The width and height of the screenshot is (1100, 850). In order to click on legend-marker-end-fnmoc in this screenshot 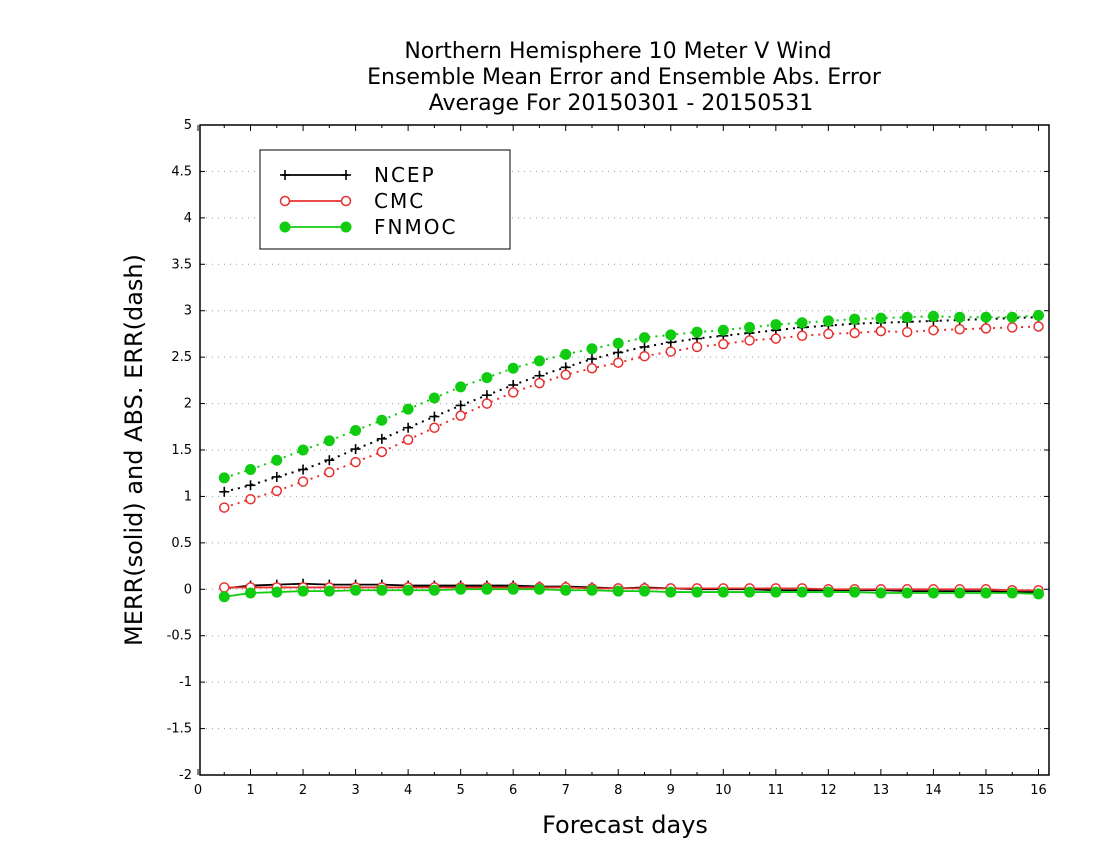, I will do `click(346, 227)`.